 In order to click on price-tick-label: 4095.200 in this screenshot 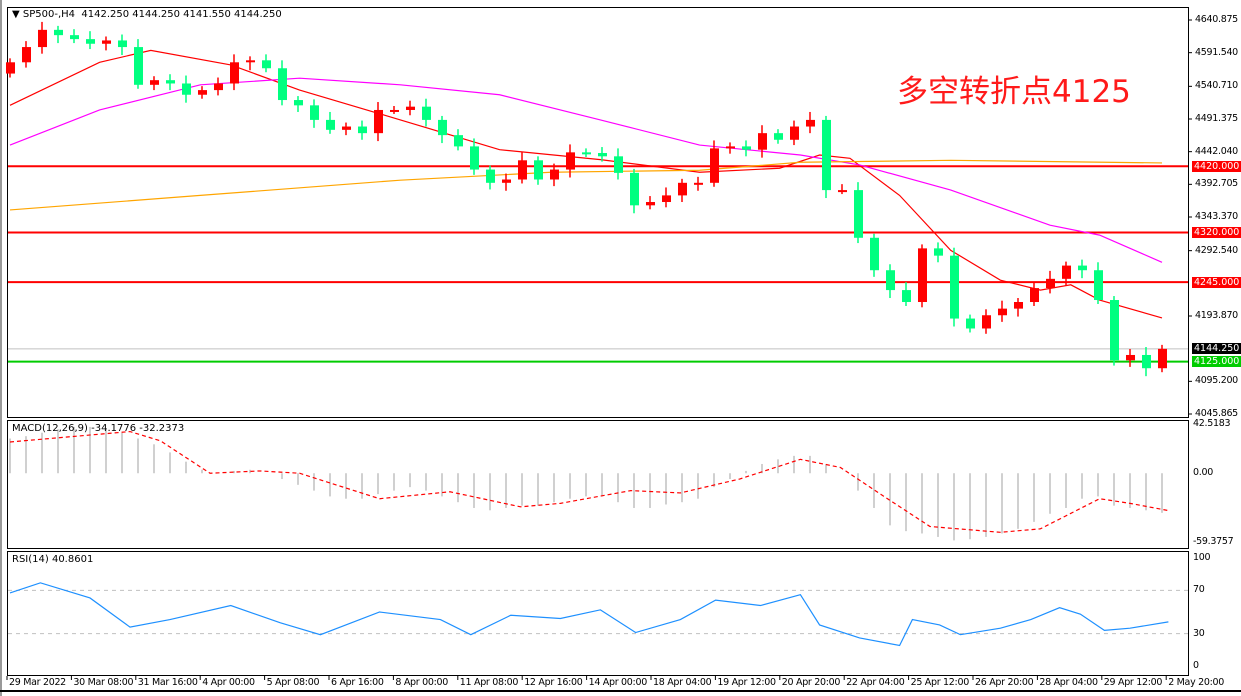, I will do `click(1216, 381)`.